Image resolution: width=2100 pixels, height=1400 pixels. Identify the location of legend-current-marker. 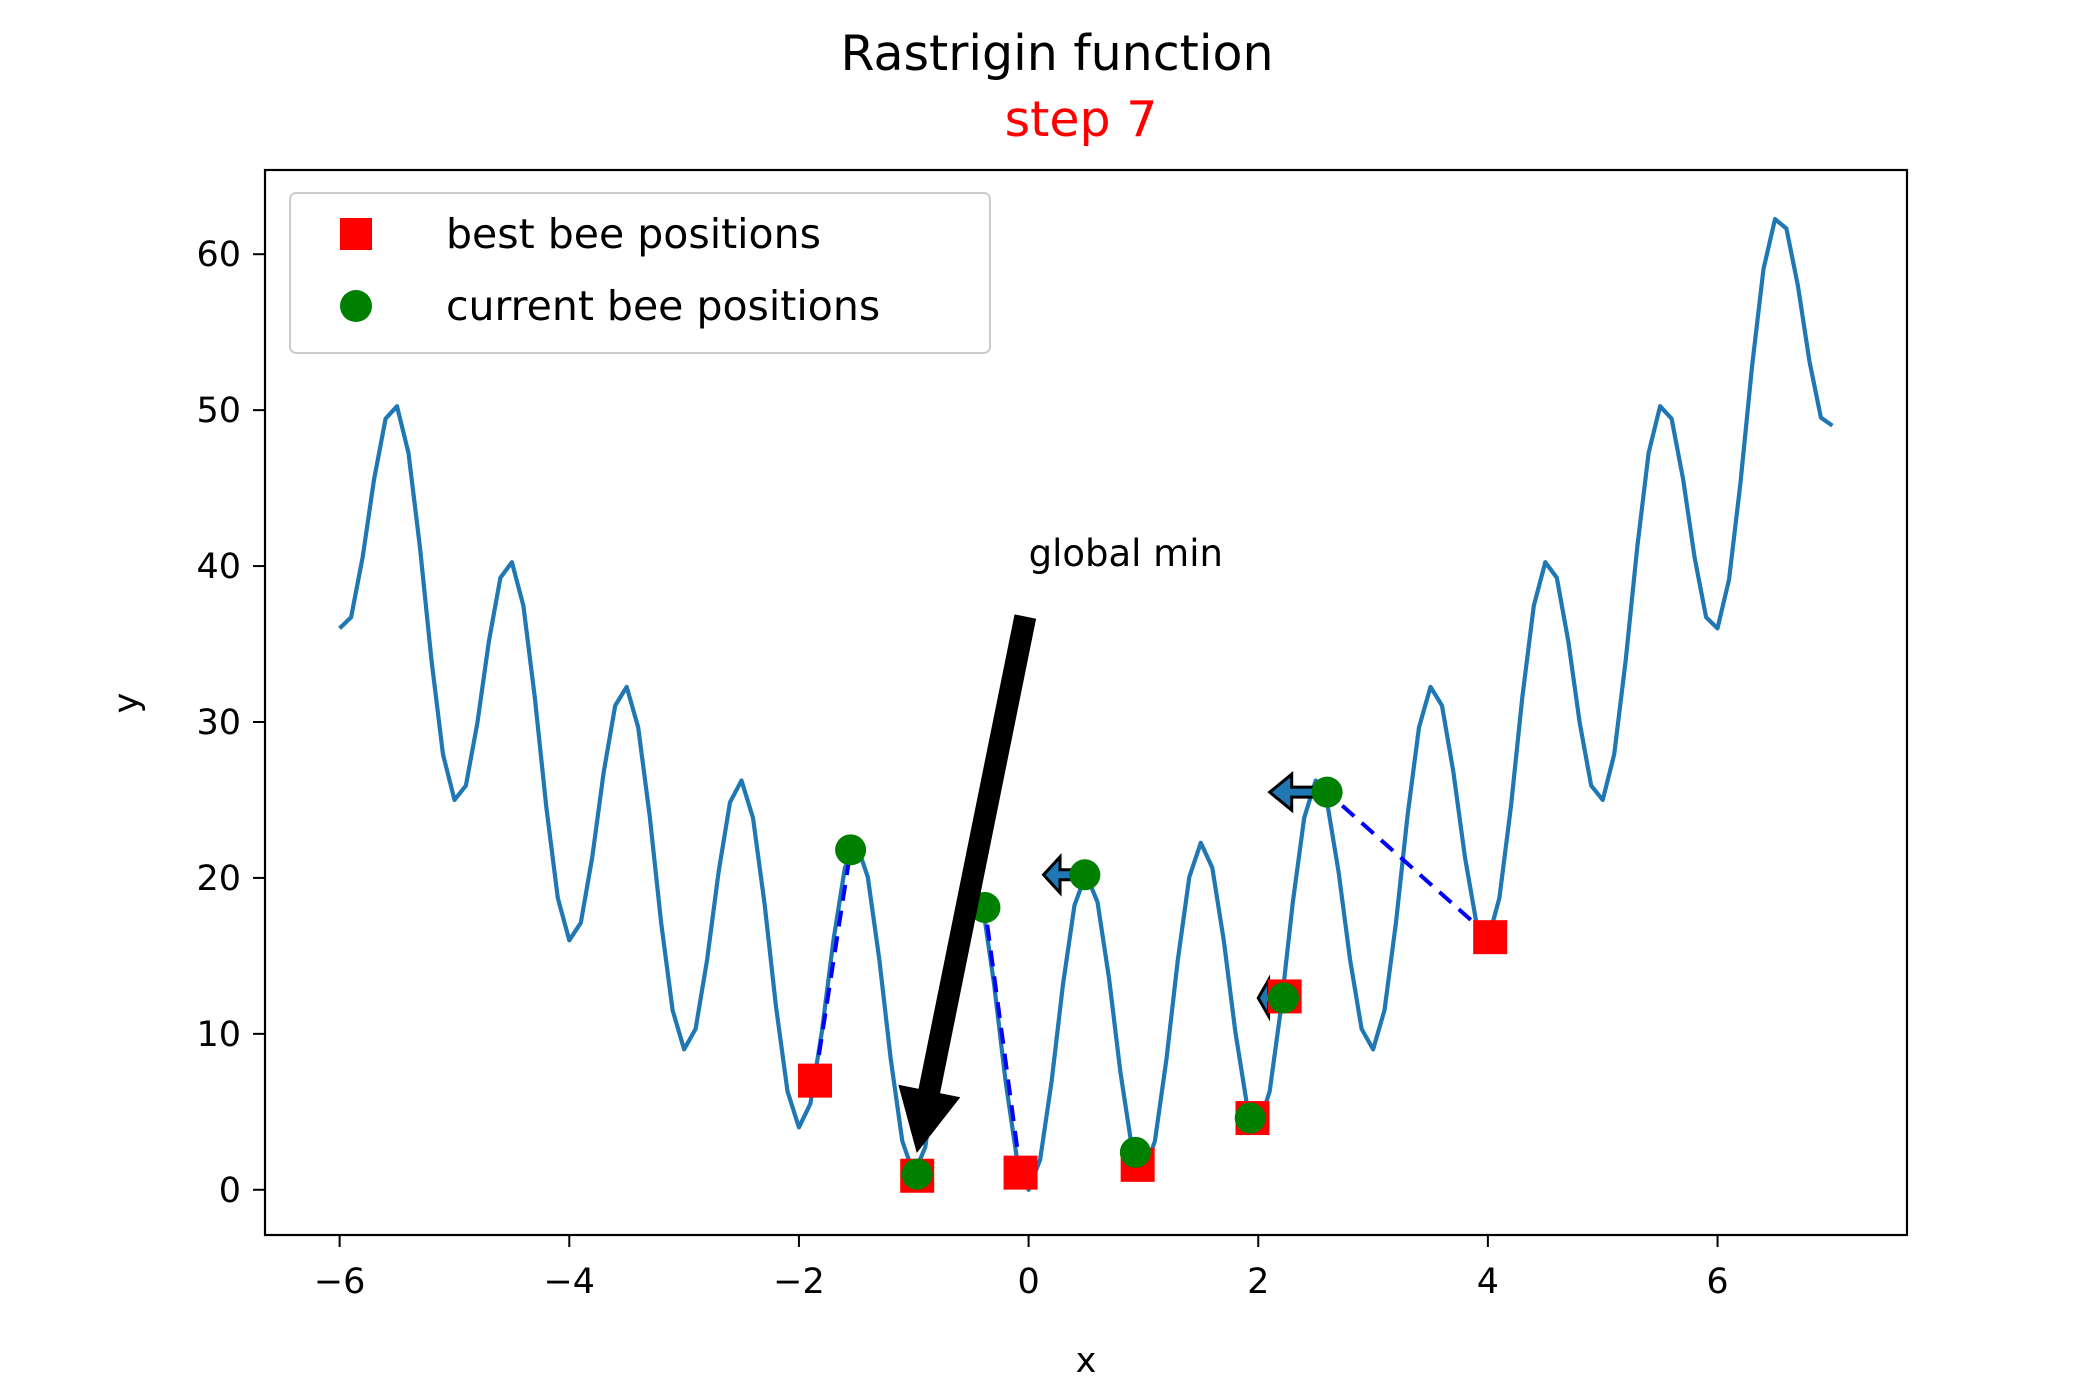
(356, 306).